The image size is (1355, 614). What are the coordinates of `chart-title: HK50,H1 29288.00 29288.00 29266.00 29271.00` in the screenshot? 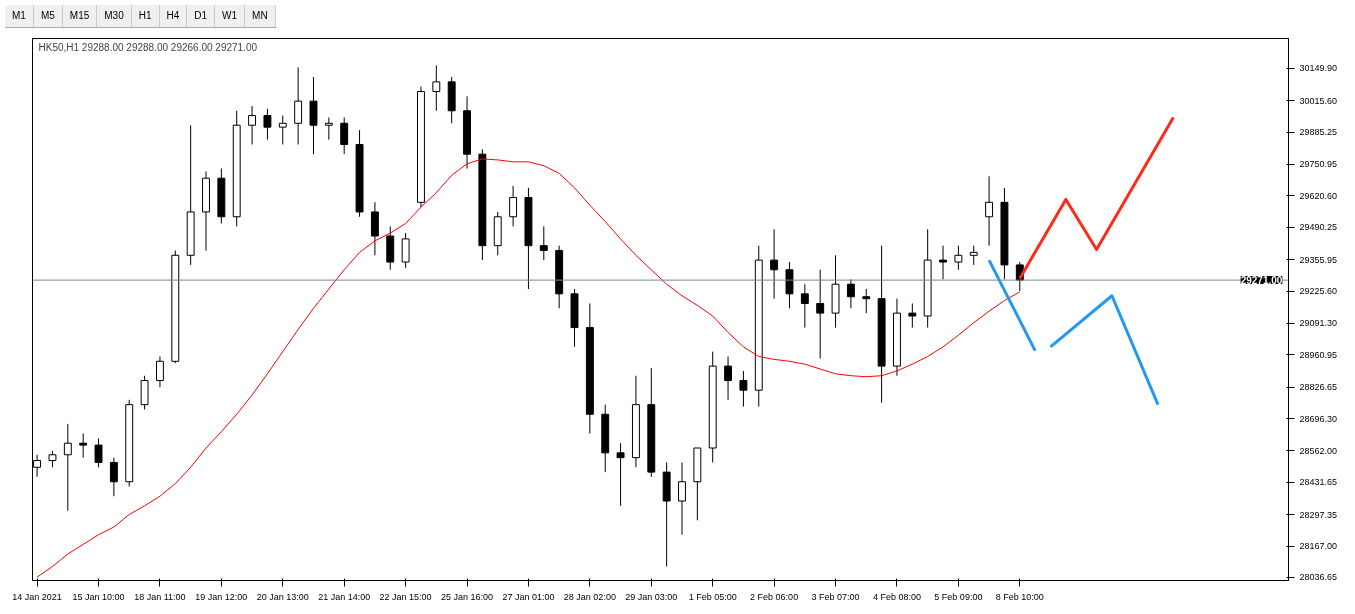 It's located at (148, 47).